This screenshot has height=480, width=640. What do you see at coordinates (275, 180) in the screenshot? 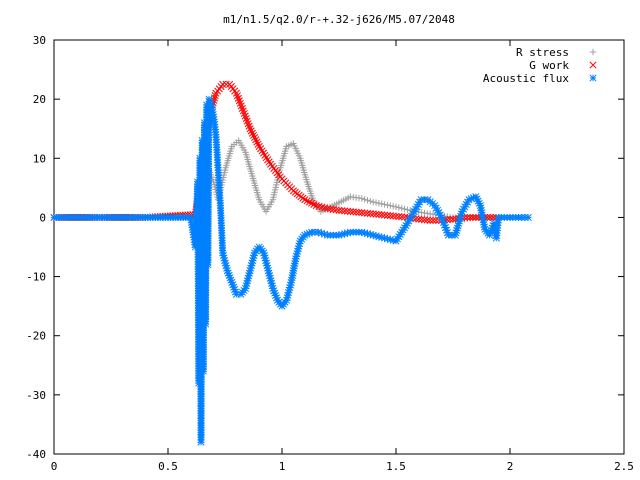
I see `series-r-stress` at bounding box center [275, 180].